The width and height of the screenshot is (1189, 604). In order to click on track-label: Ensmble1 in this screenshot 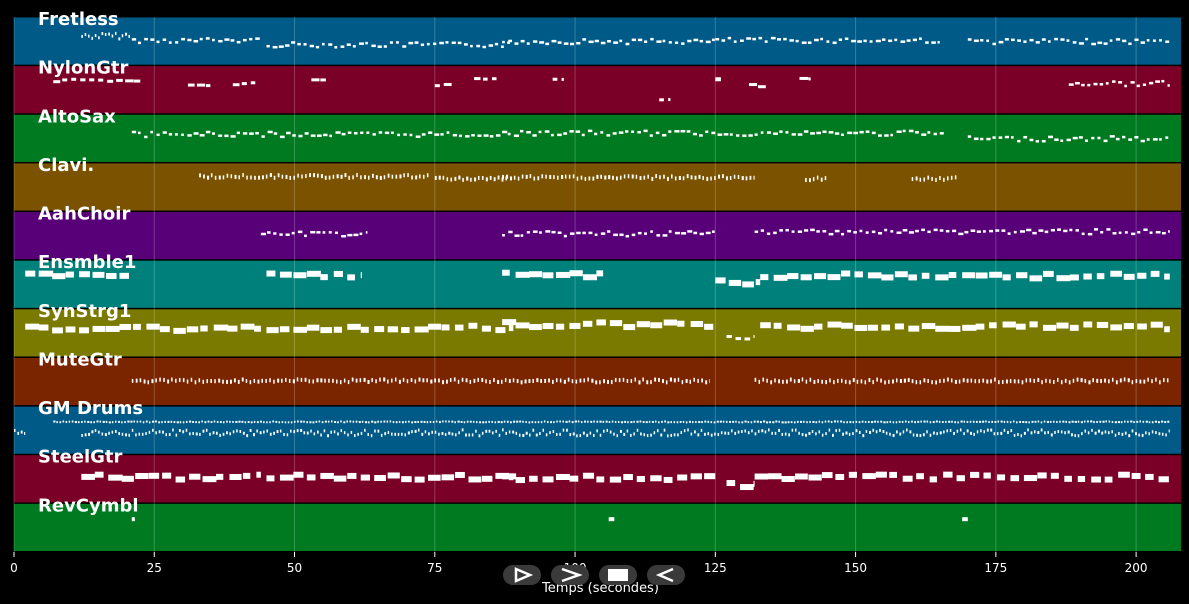, I will do `click(87, 262)`.